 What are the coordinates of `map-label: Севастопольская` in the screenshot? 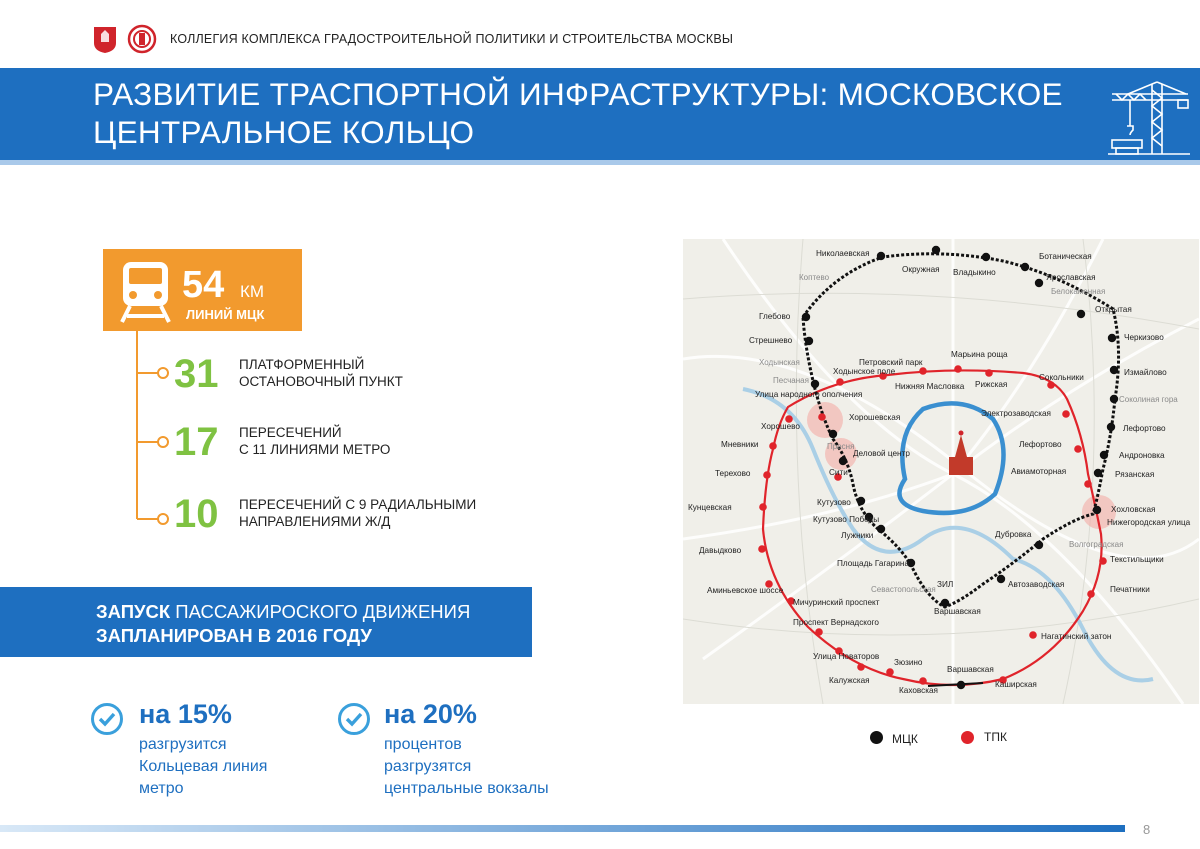 It's located at (903, 589).